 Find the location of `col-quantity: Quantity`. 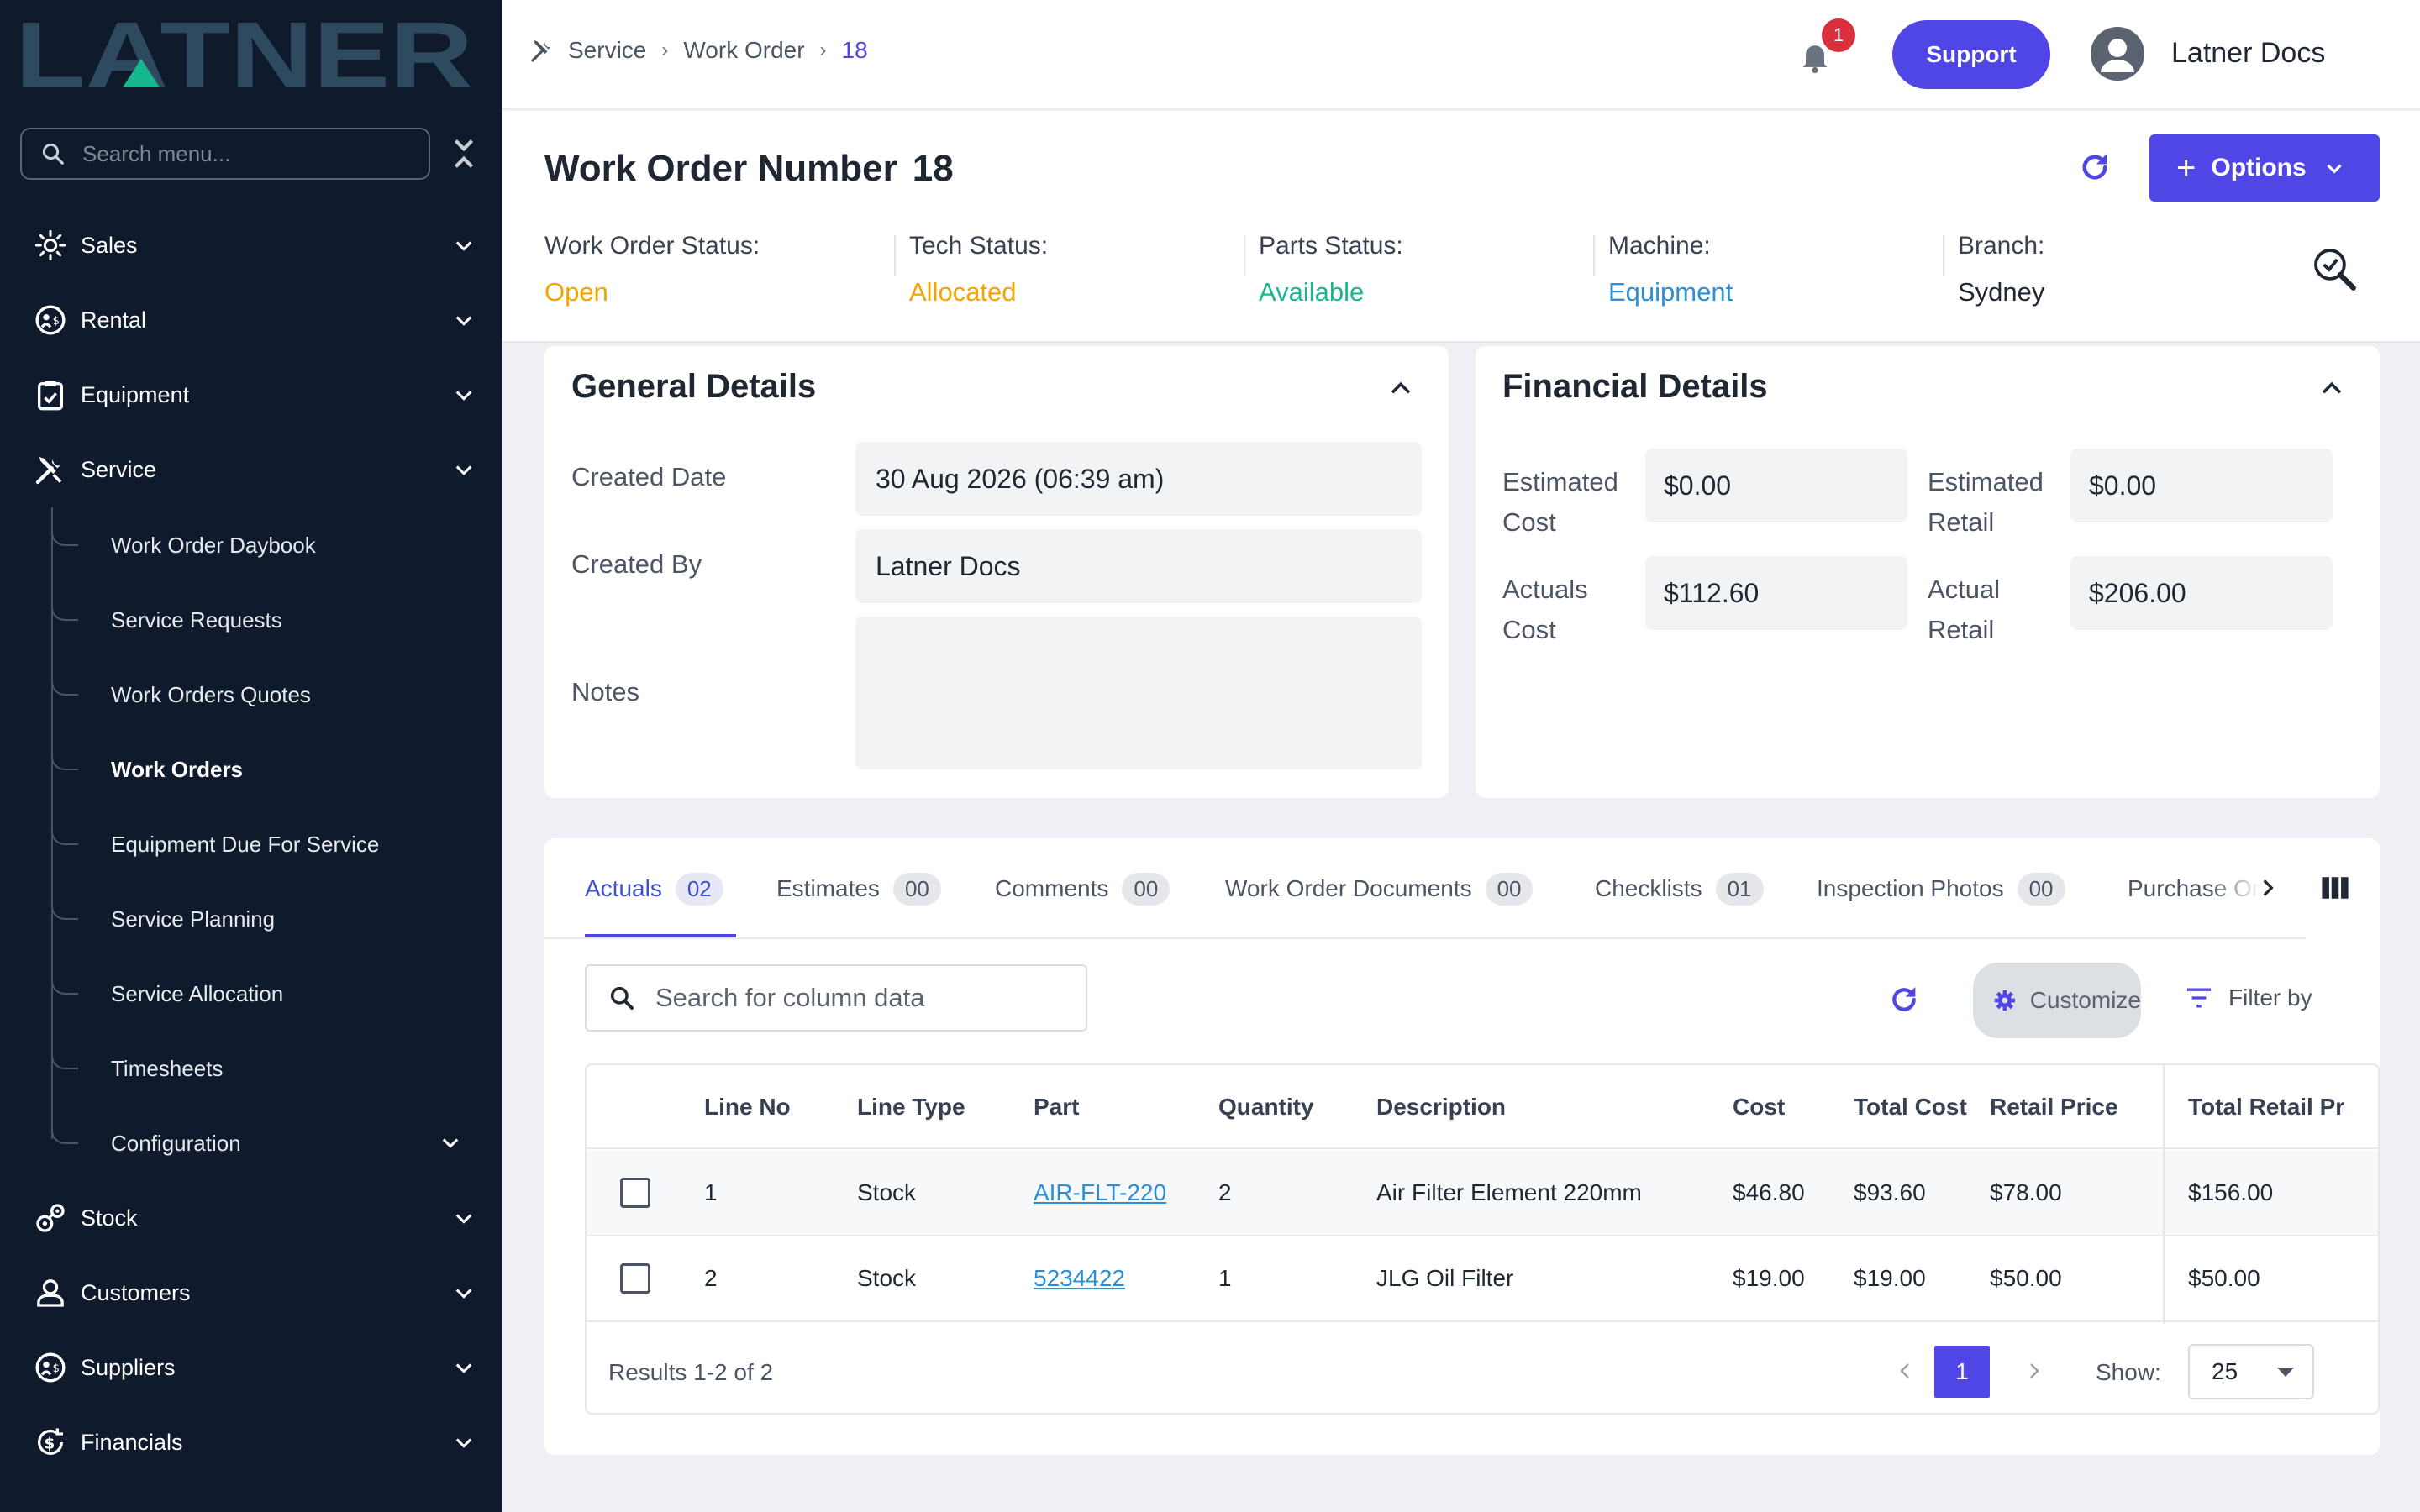

col-quantity: Quantity is located at coordinates (1266, 1107).